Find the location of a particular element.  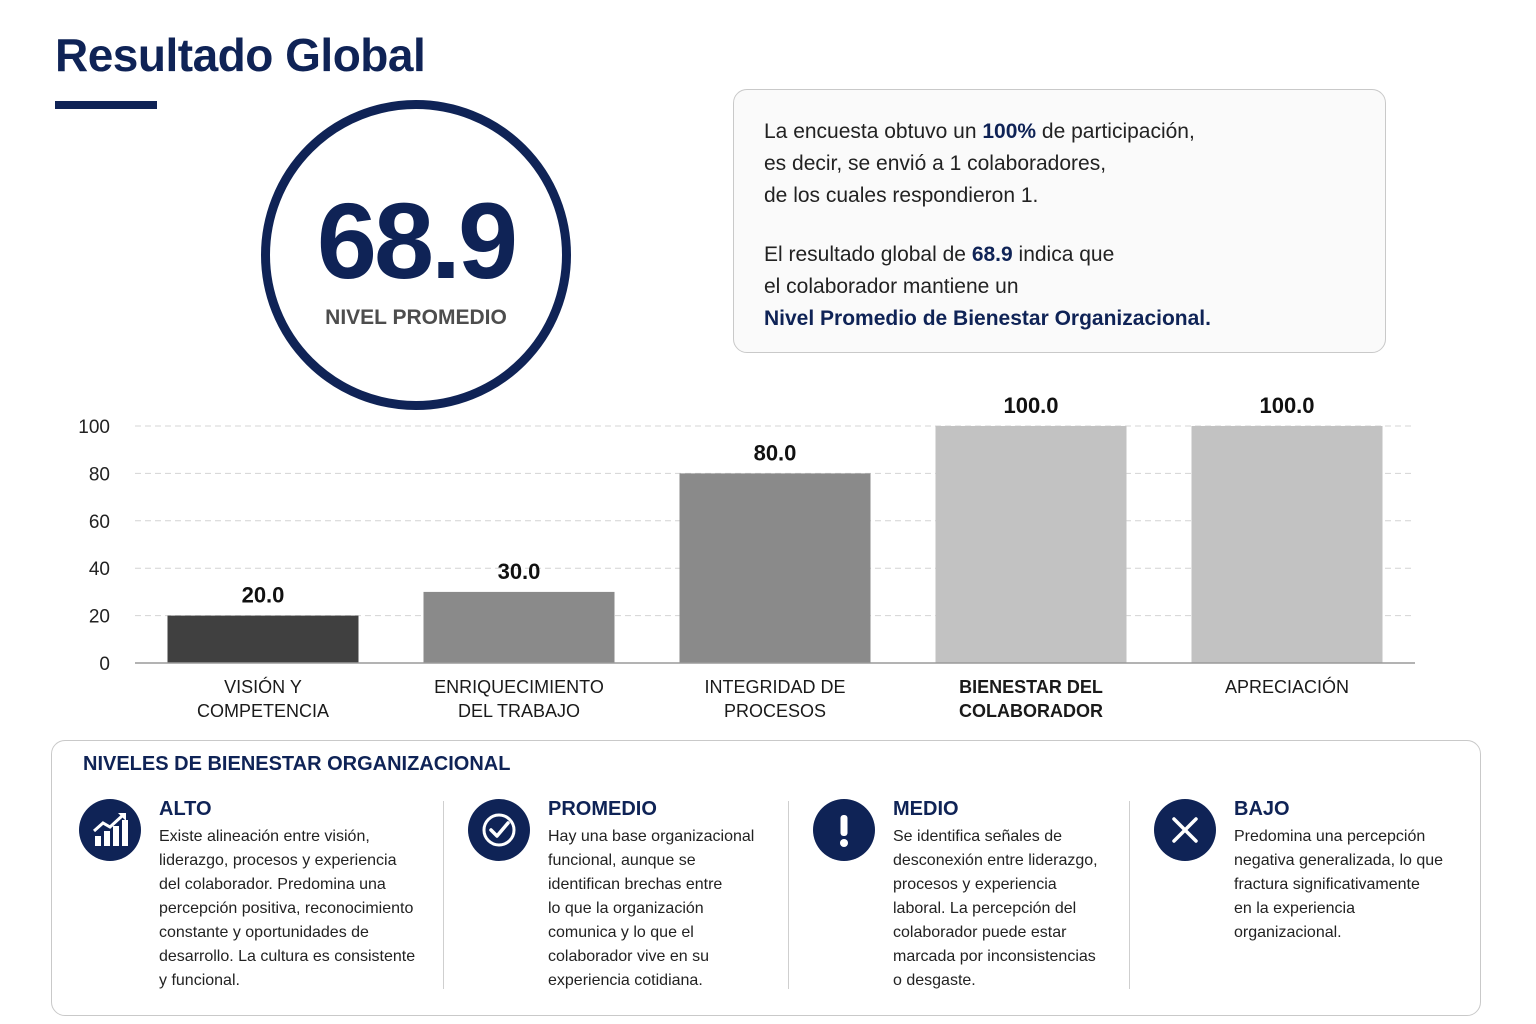

level-description-line: Existe alineación entre visión, is located at coordinates (264, 836).